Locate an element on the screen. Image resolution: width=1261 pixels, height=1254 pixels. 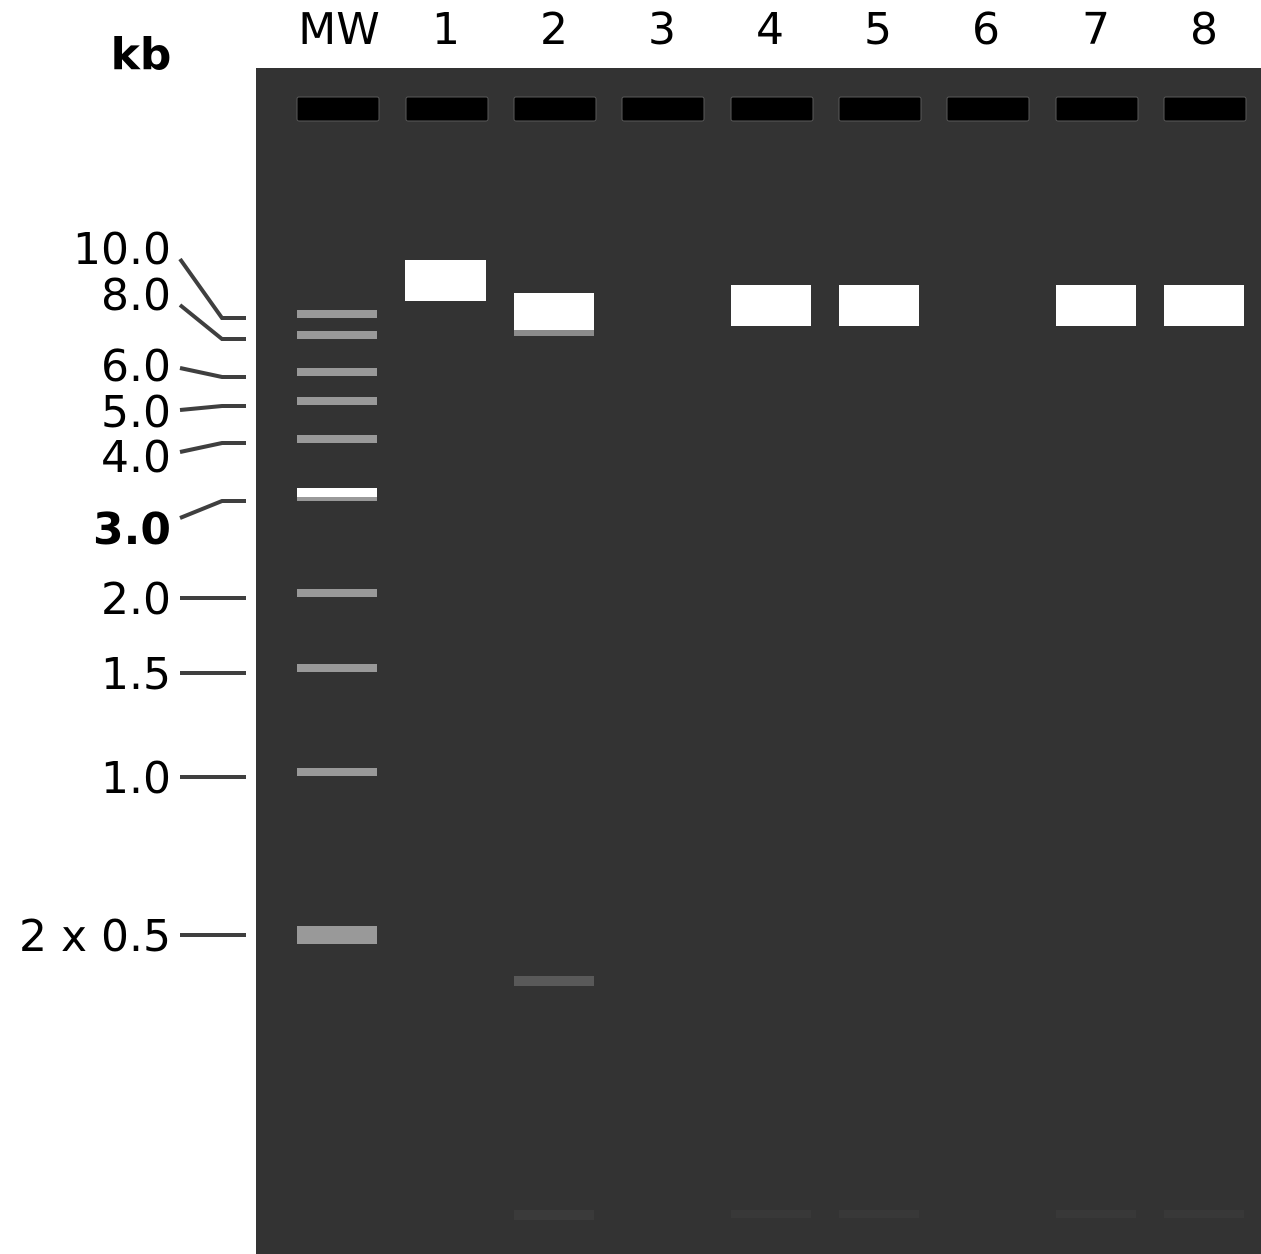
lane-labels: MW 1 2 3 4 5 6 7 8 is located at coordinates (758, 29).